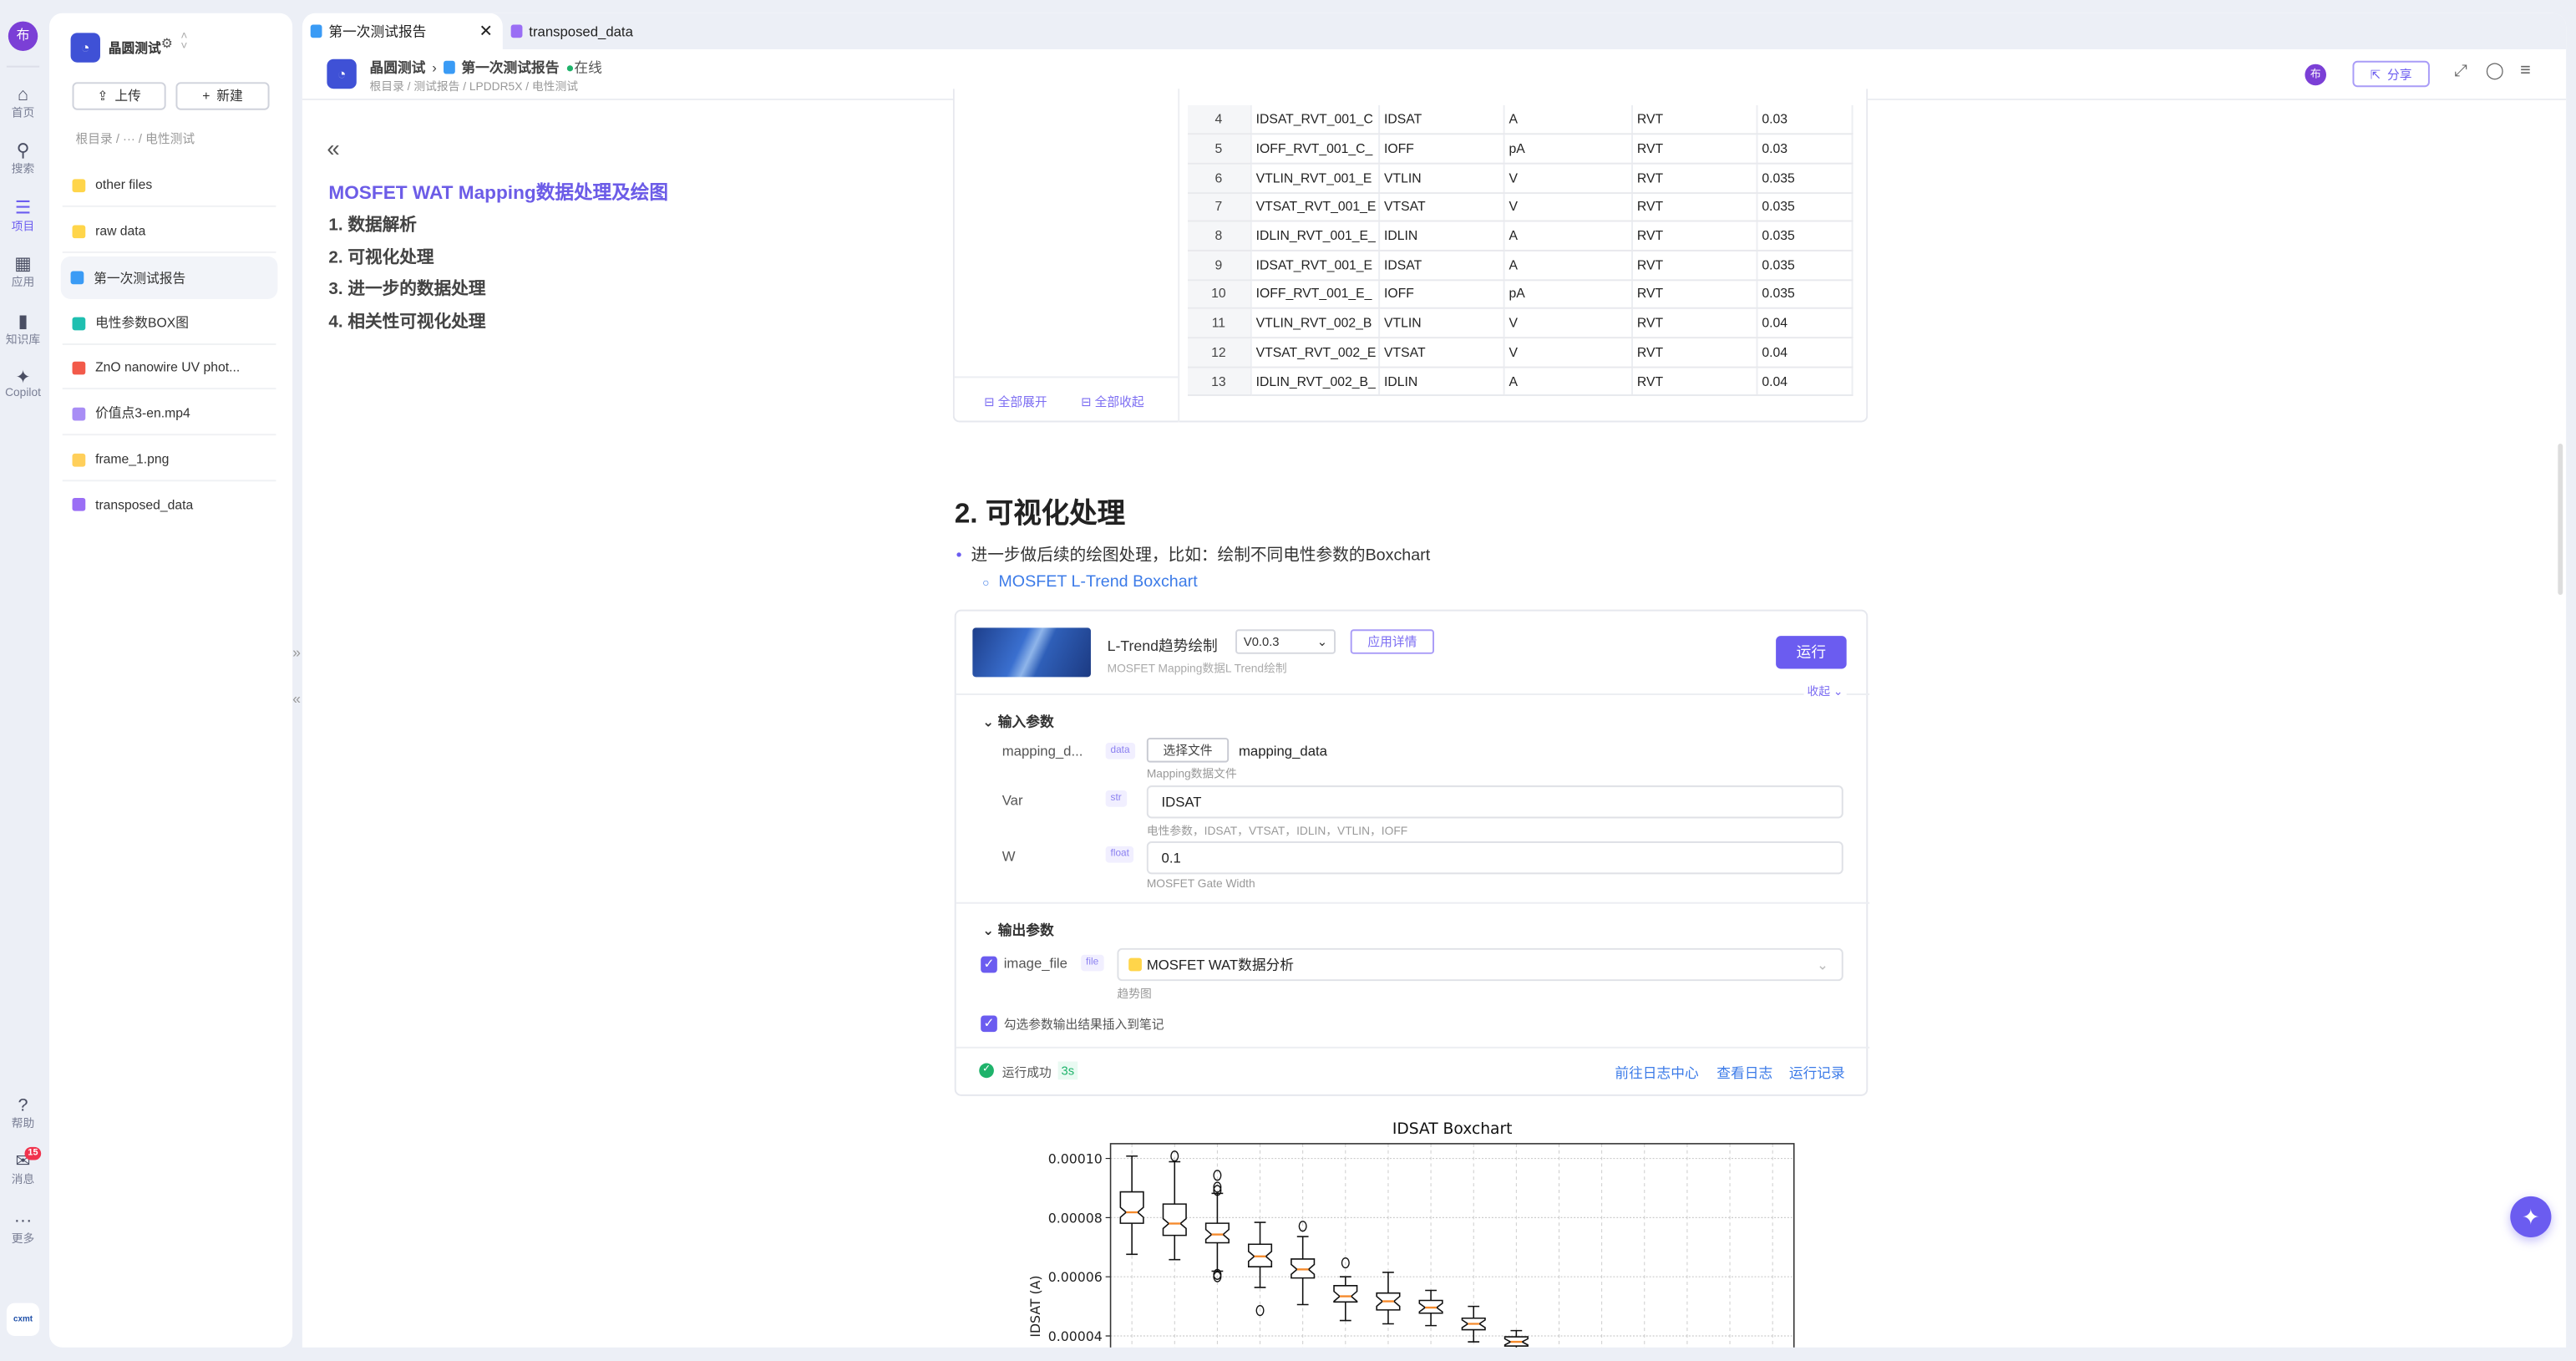 Image resolution: width=2576 pixels, height=1361 pixels. What do you see at coordinates (381, 257) in the screenshot?
I see `toc-item: 2. 可视化处理` at bounding box center [381, 257].